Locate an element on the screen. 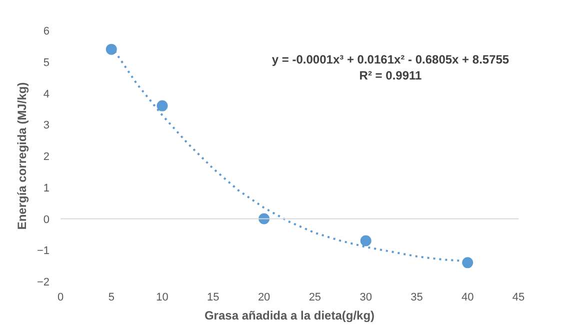 The image size is (578, 325). x-tick-label: 35 is located at coordinates (416, 298).